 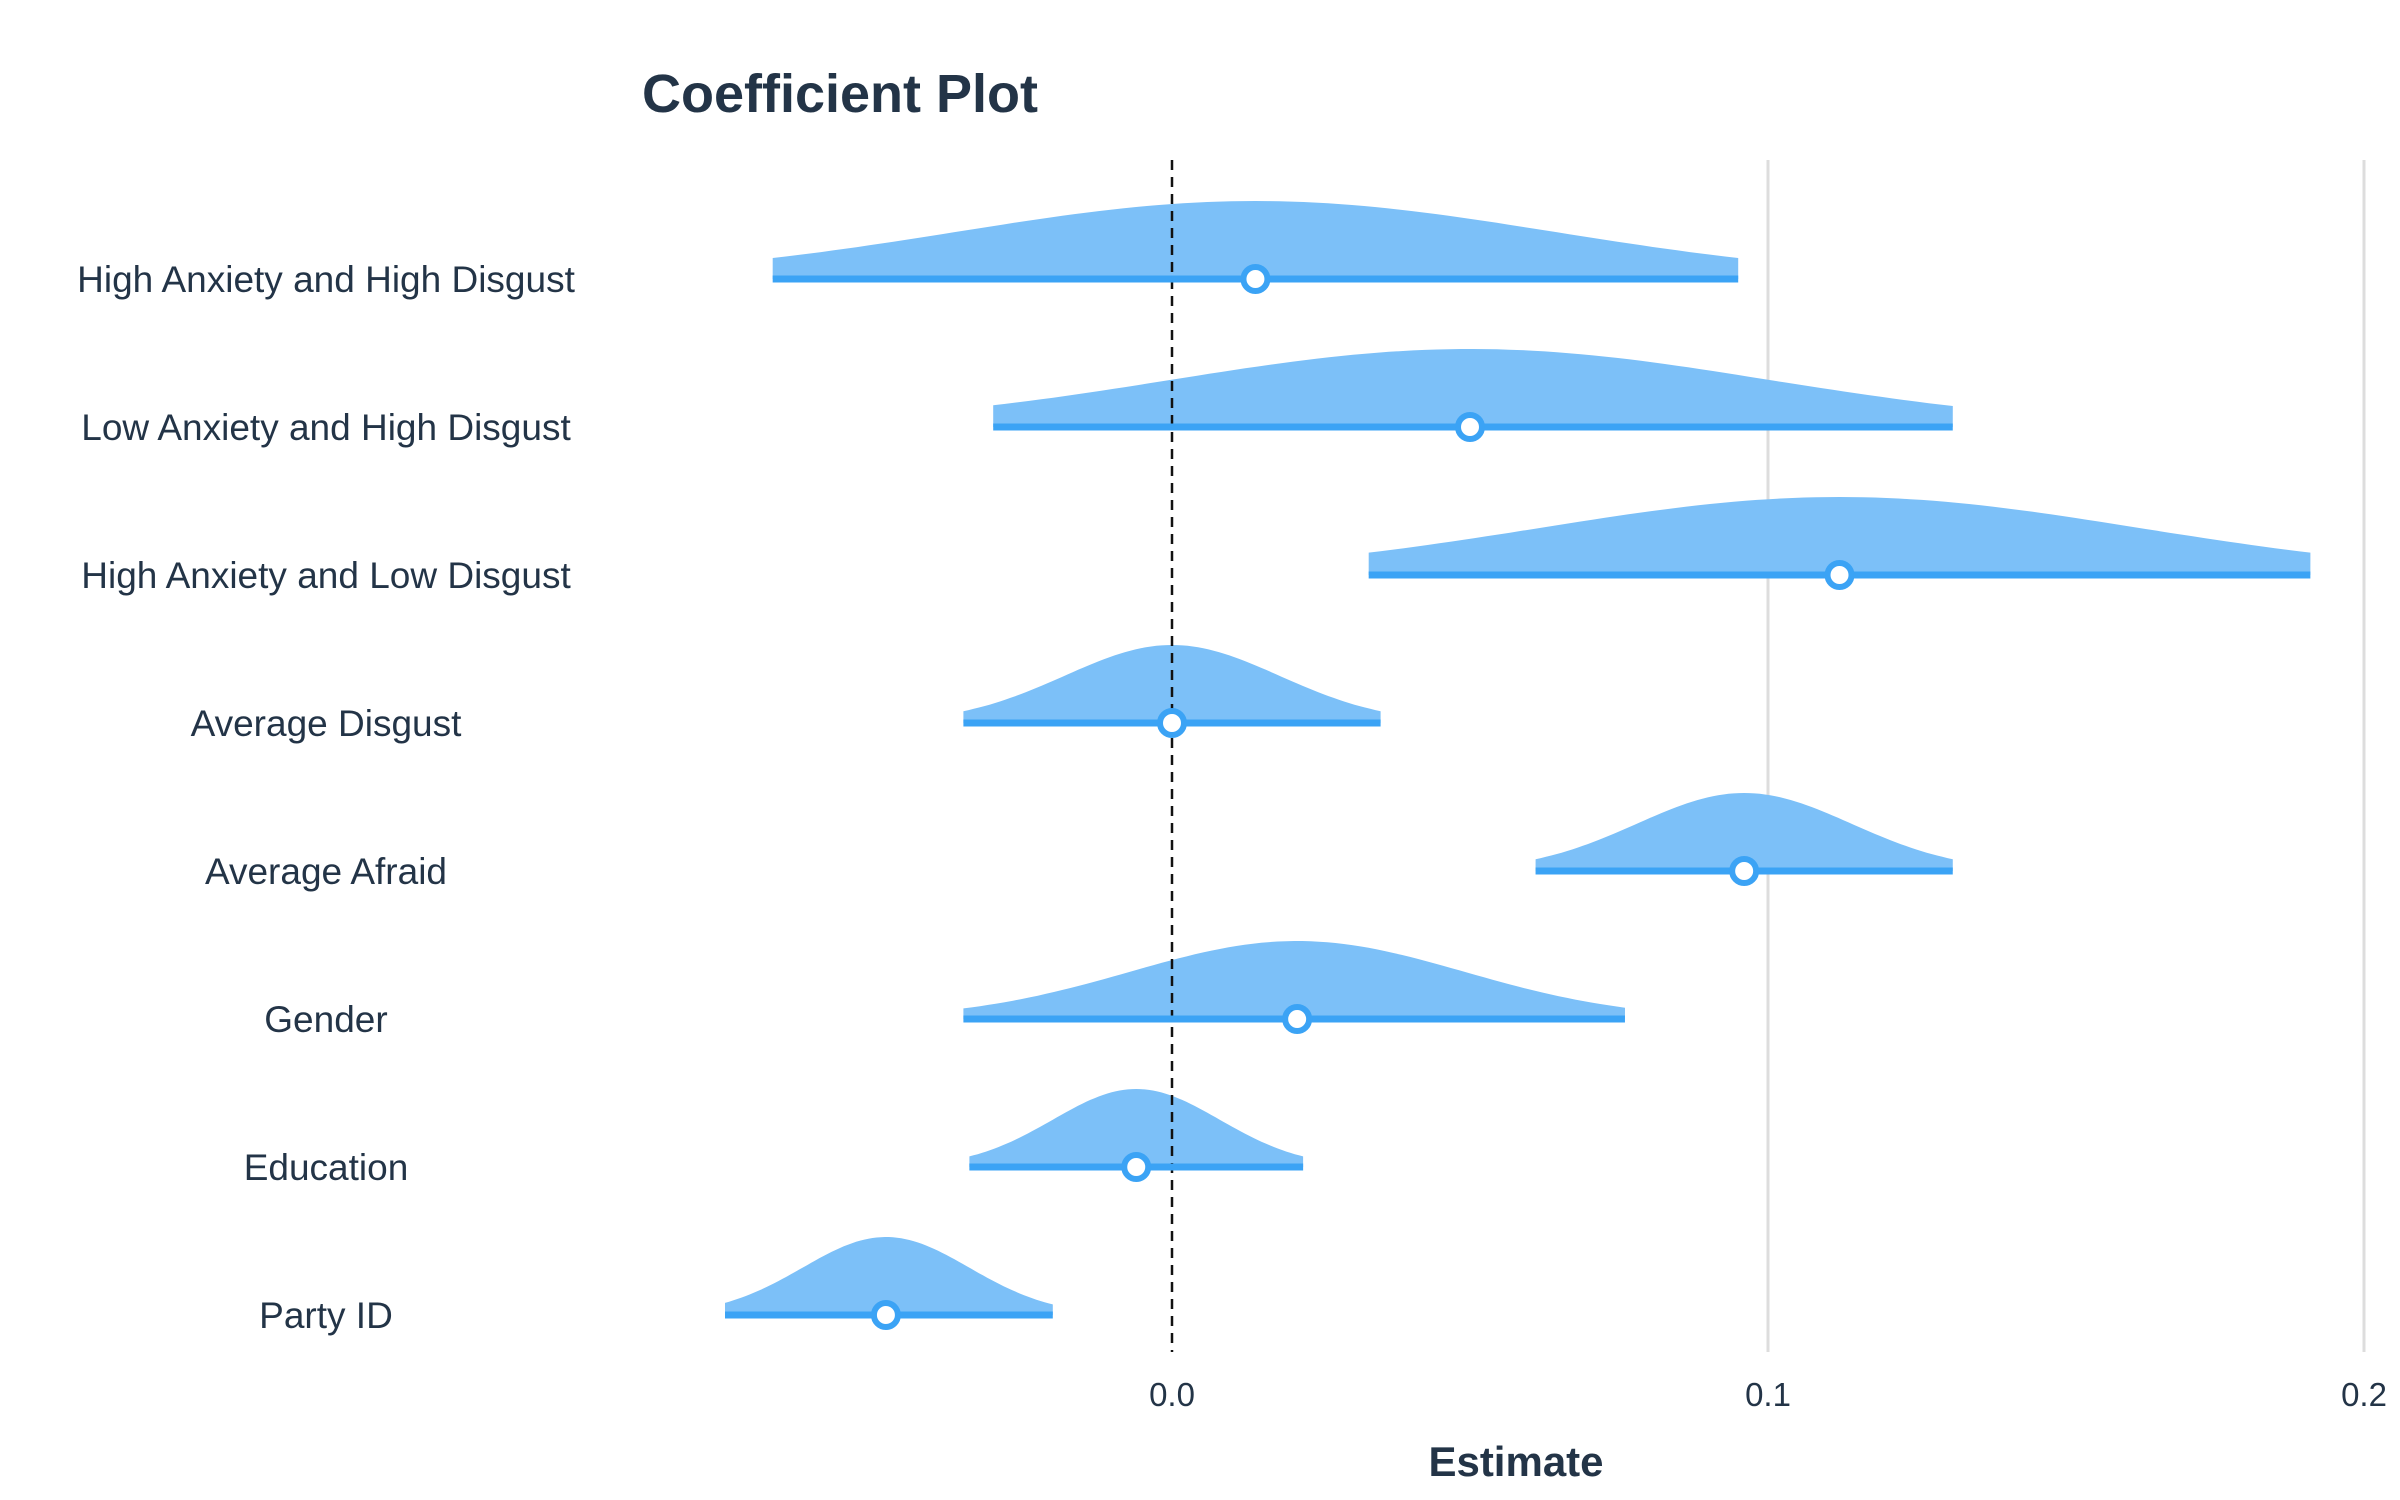 What do you see at coordinates (325, 1019) in the screenshot?
I see `term-label-5: Gender` at bounding box center [325, 1019].